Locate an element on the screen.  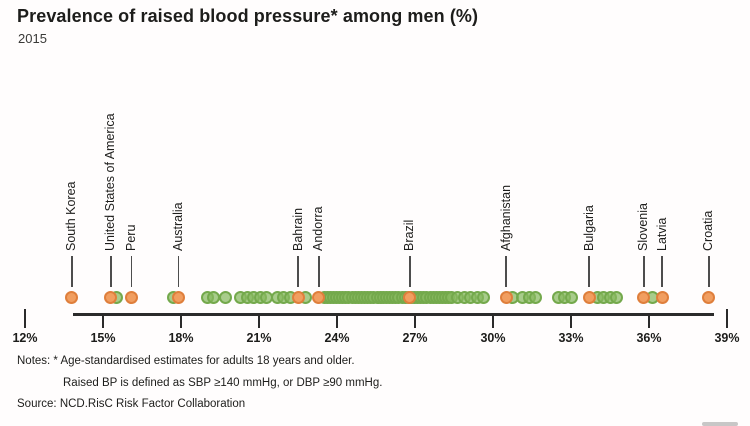
country-label: Afghanistan is located at coordinates (505, 217).